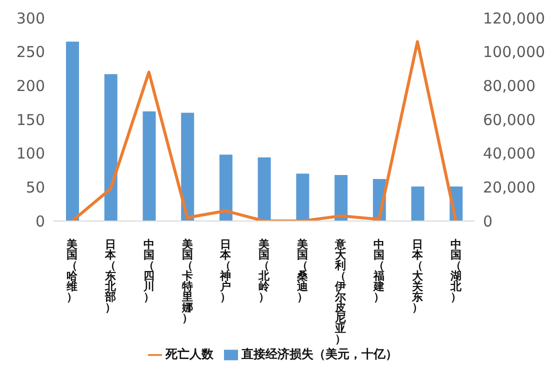 The image size is (560, 376). Describe the element at coordinates (225, 271) in the screenshot. I see `x-tick-label: 日本（神户）` at that location.